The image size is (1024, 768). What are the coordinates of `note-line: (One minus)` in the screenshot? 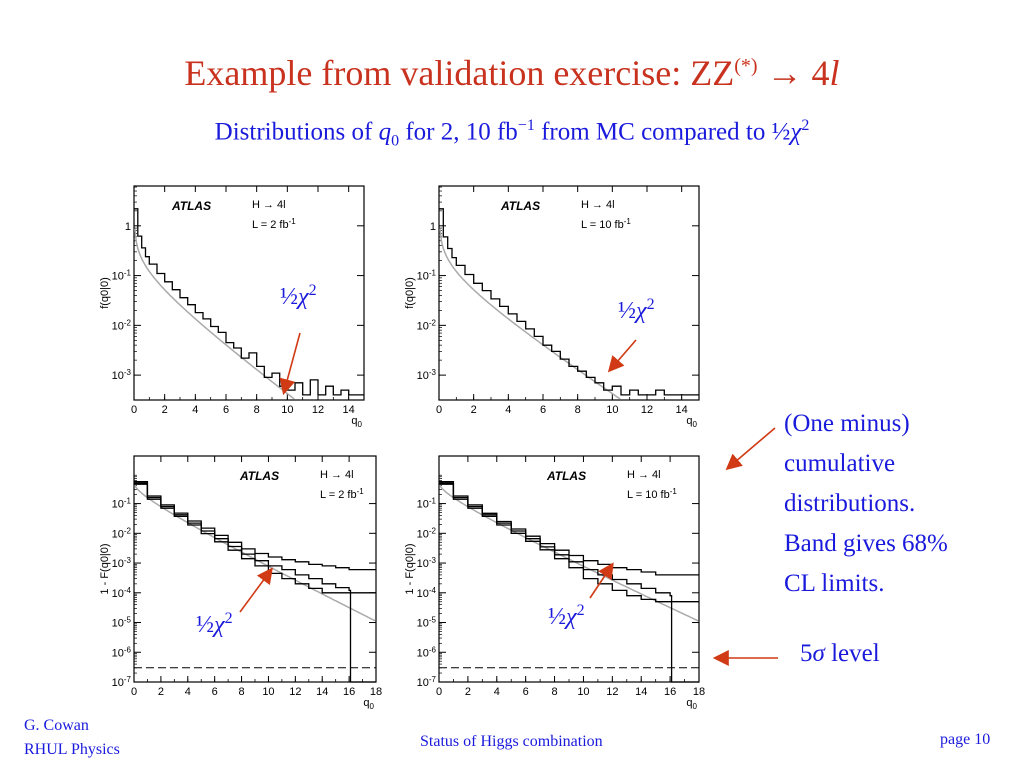 It's located at (847, 423).